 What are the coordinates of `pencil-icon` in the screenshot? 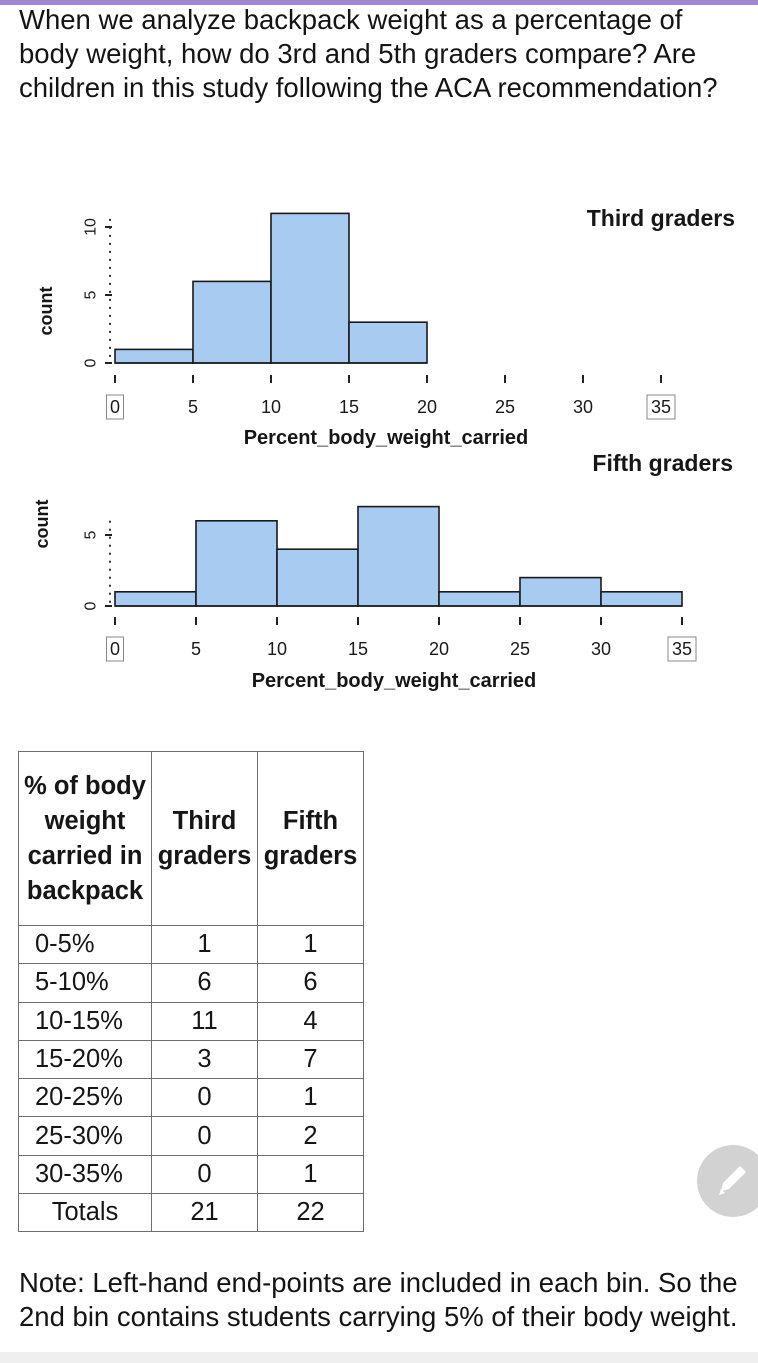 It's located at (732, 1180).